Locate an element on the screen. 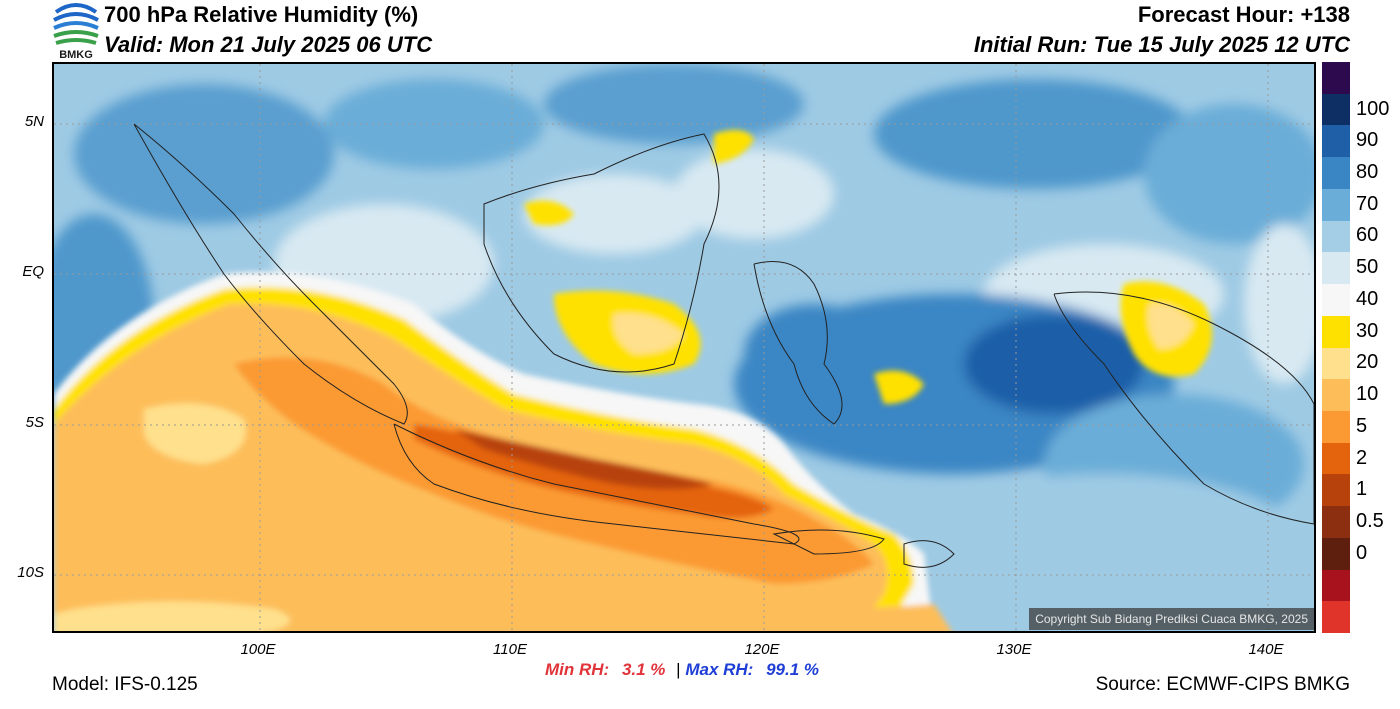 Image resolution: width=1400 pixels, height=709 pixels. lat-label: 10S is located at coordinates (30, 572).